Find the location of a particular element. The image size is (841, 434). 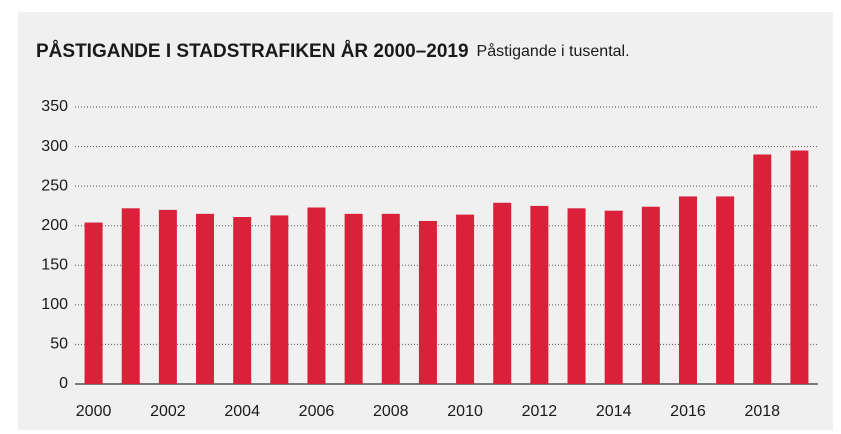

y-tick-label: 300 is located at coordinates (54, 146).